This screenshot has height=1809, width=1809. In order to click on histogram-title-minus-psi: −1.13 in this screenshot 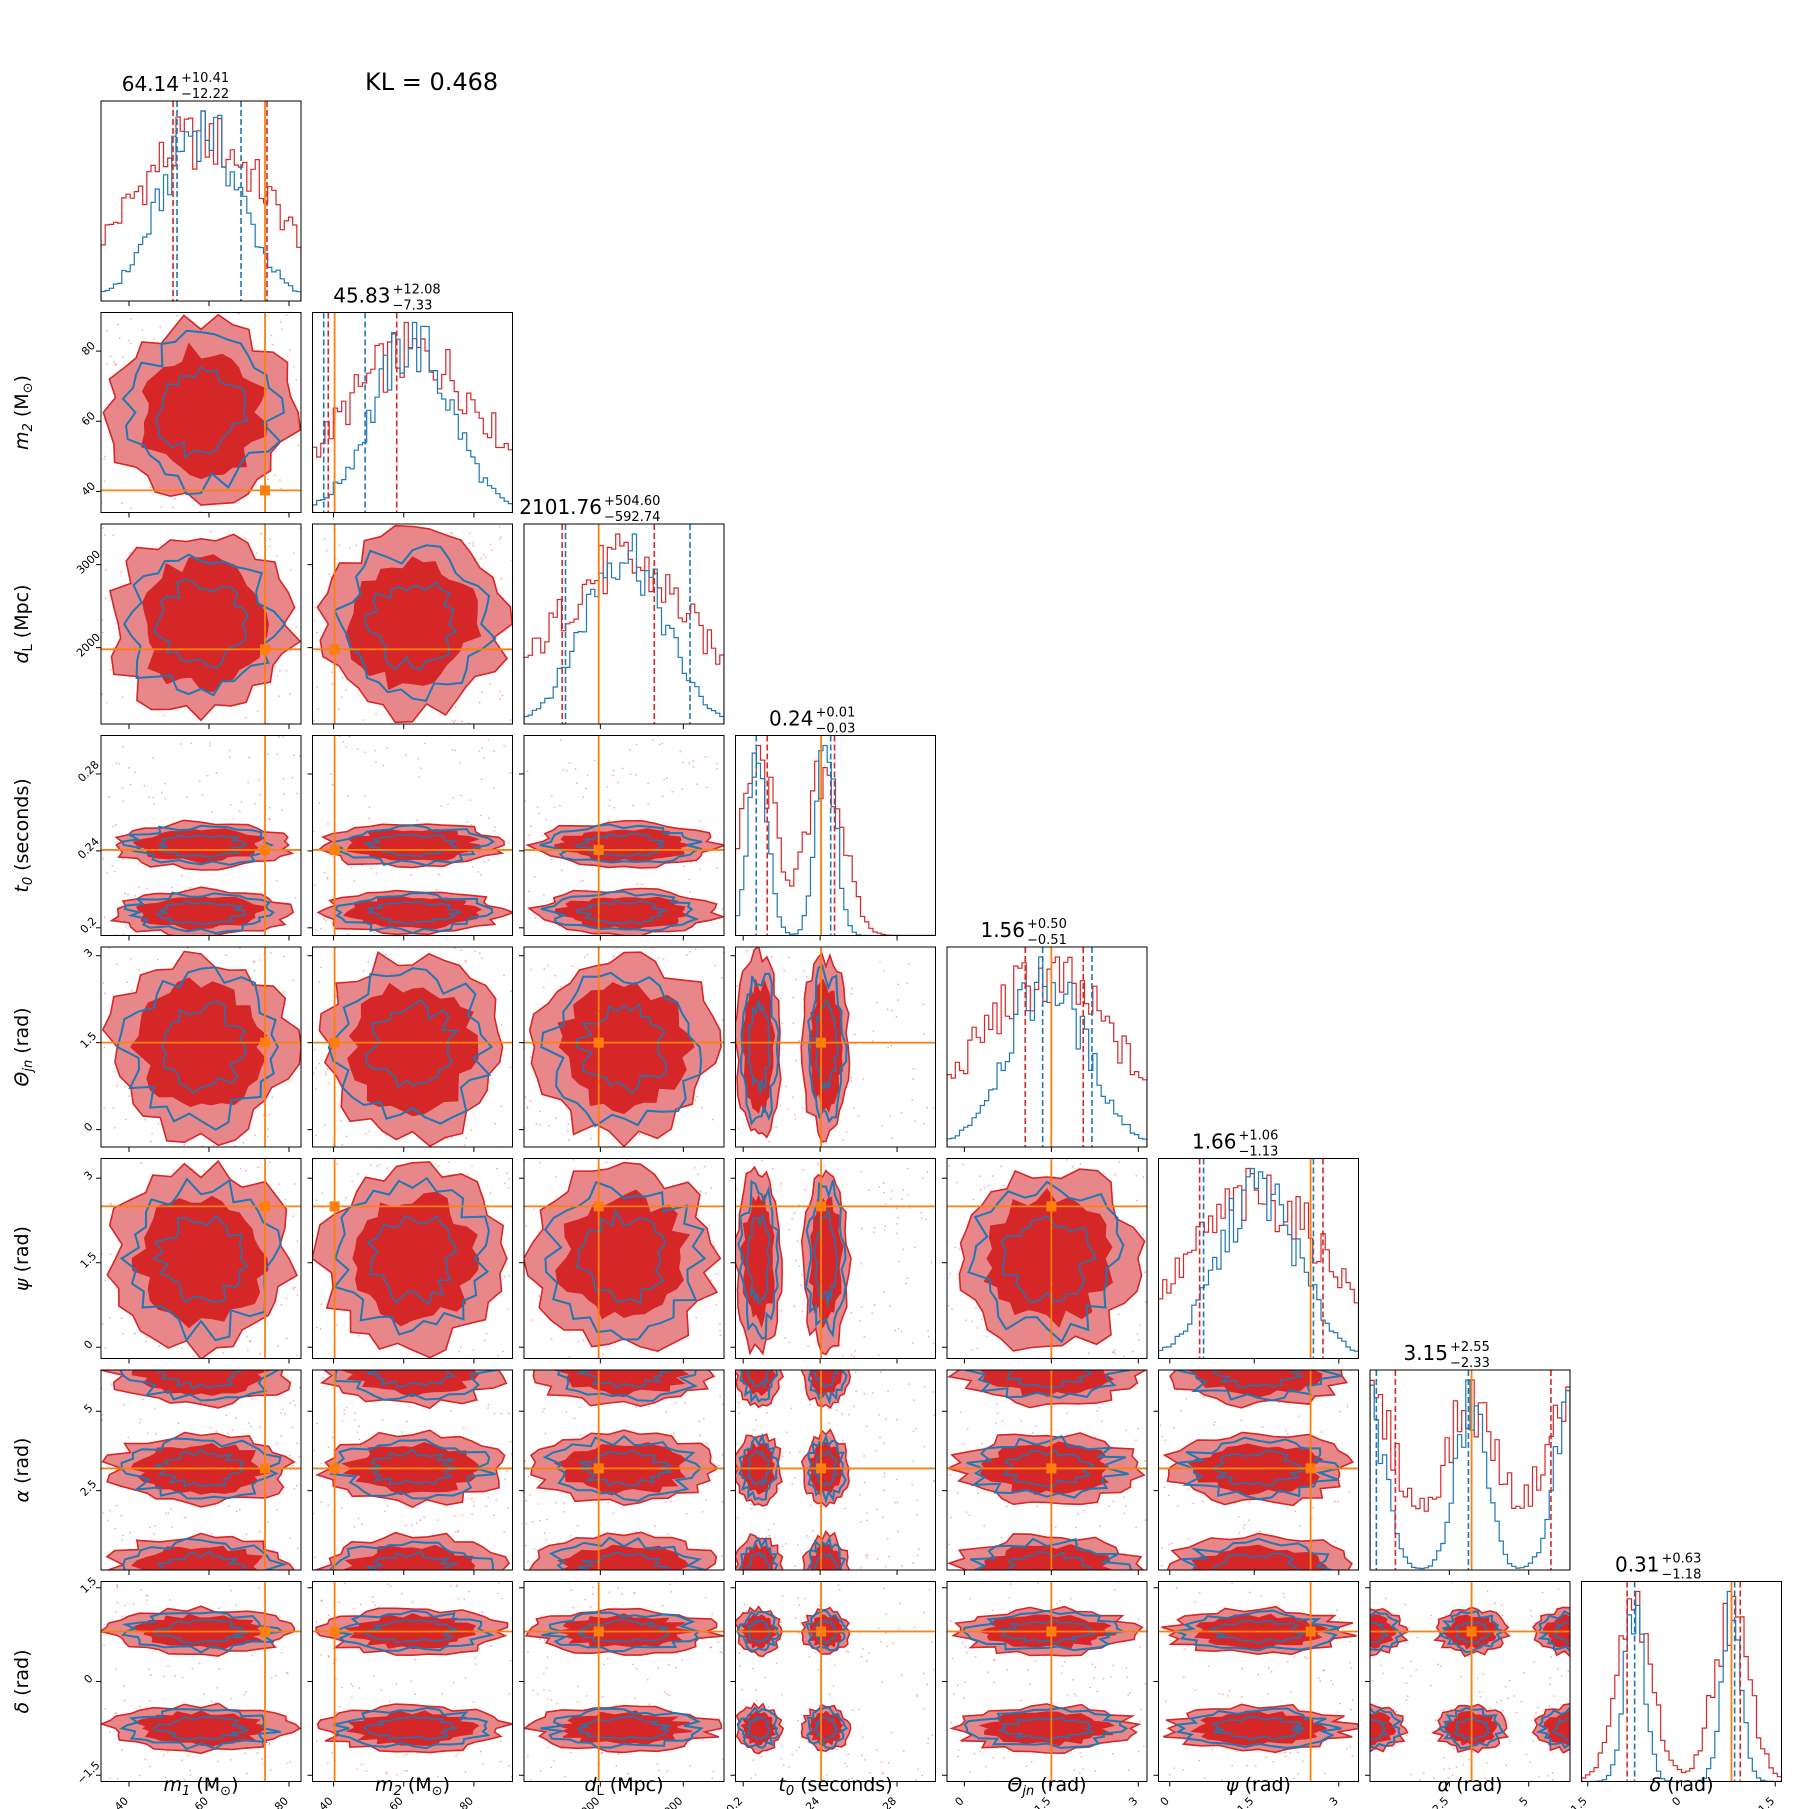, I will do `click(1259, 1152)`.